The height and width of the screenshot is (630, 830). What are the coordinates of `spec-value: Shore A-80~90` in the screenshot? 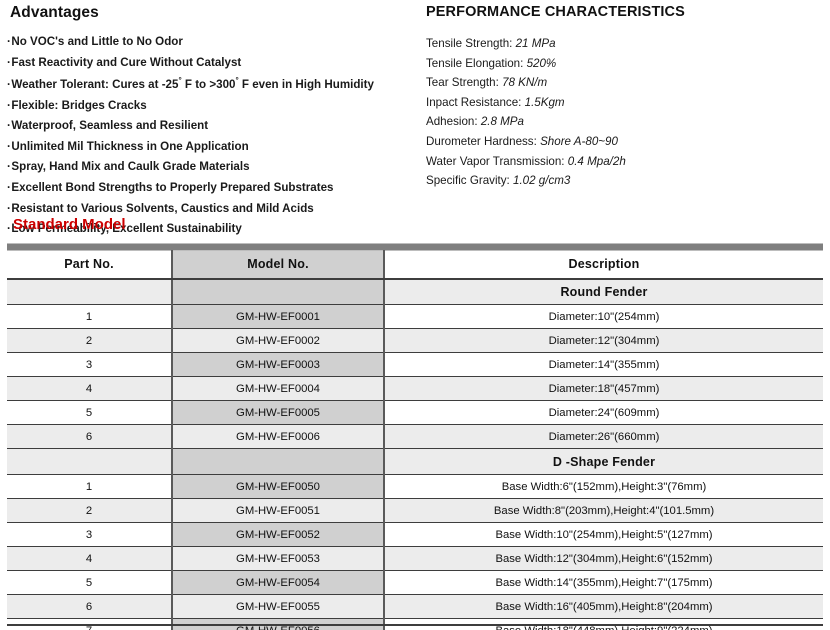 It's located at (579, 141).